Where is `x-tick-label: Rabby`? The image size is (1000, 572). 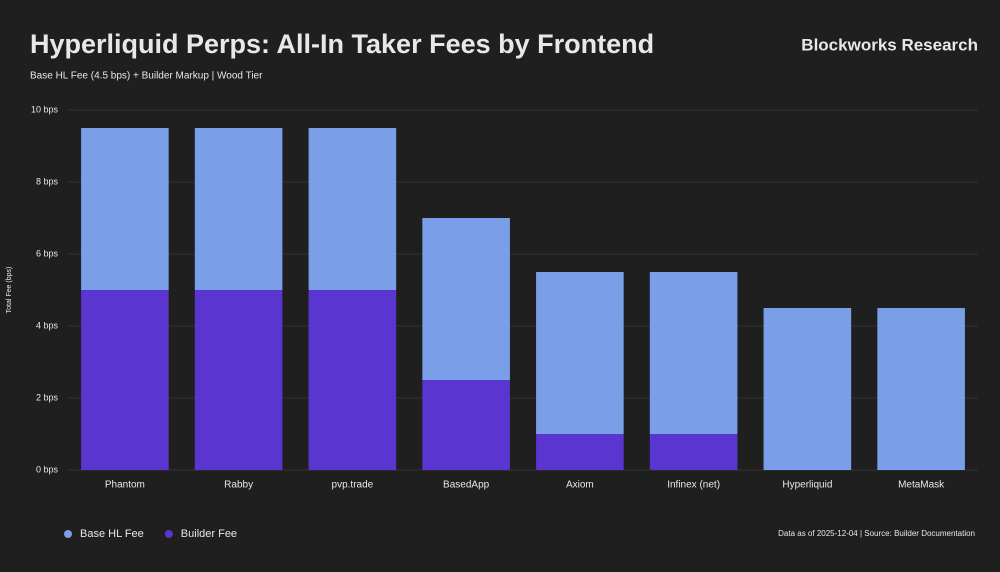 x-tick-label: Rabby is located at coordinates (238, 485).